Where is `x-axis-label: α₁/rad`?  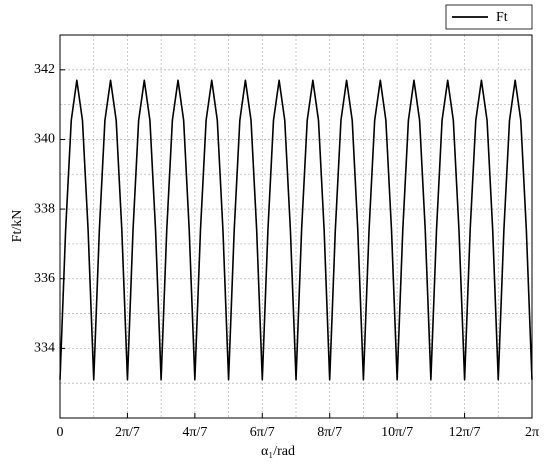 x-axis-label: α₁/rad is located at coordinates (278, 451).